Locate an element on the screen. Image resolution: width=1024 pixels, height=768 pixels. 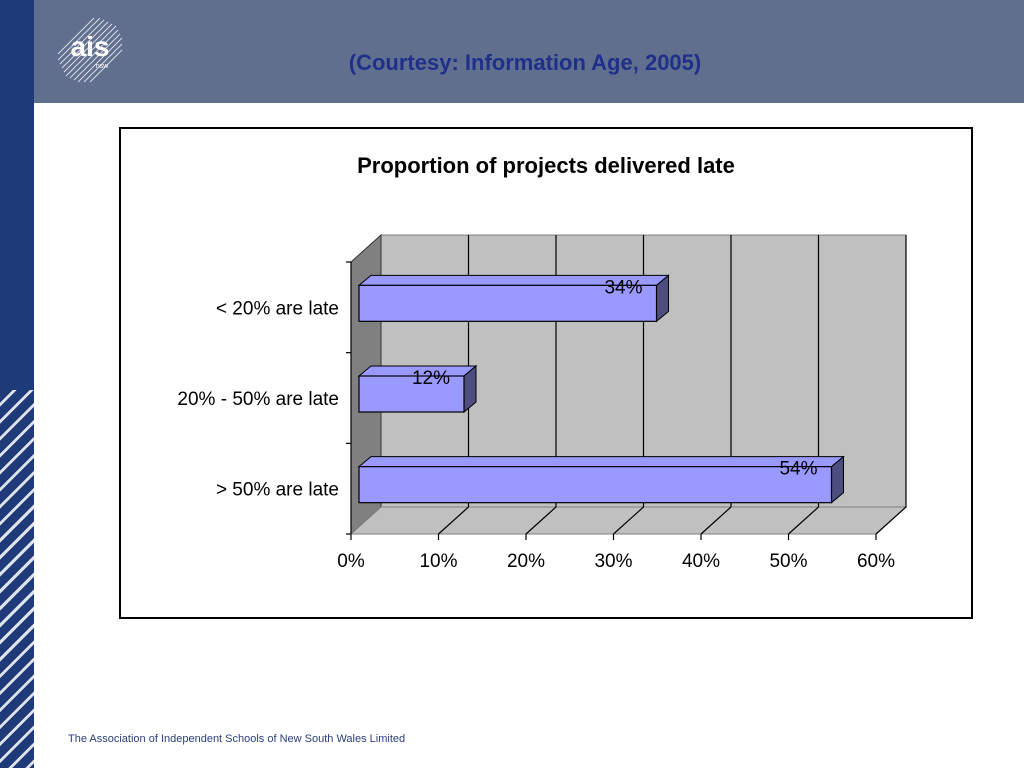
x-tick-label: 0% is located at coordinates (351, 561).